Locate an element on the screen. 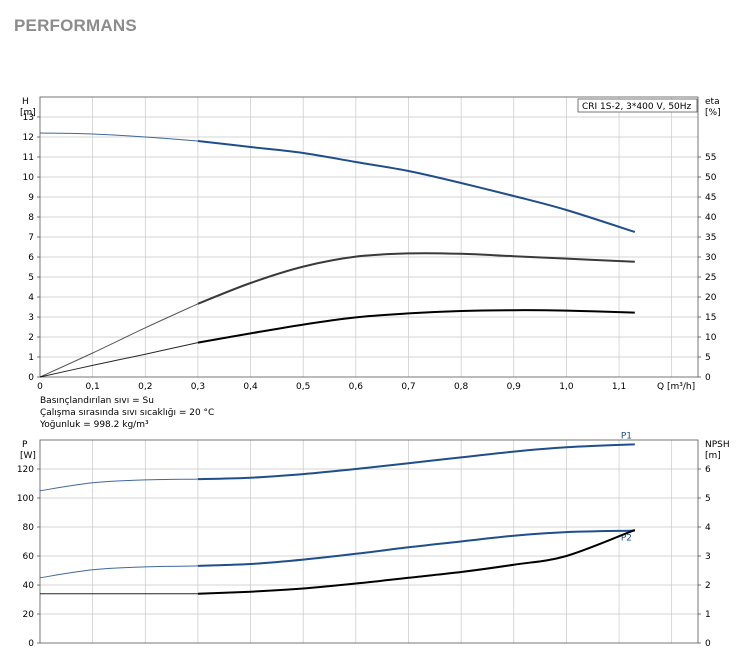 The image size is (741, 668). y-axis-title-left: P is located at coordinates (25, 445).